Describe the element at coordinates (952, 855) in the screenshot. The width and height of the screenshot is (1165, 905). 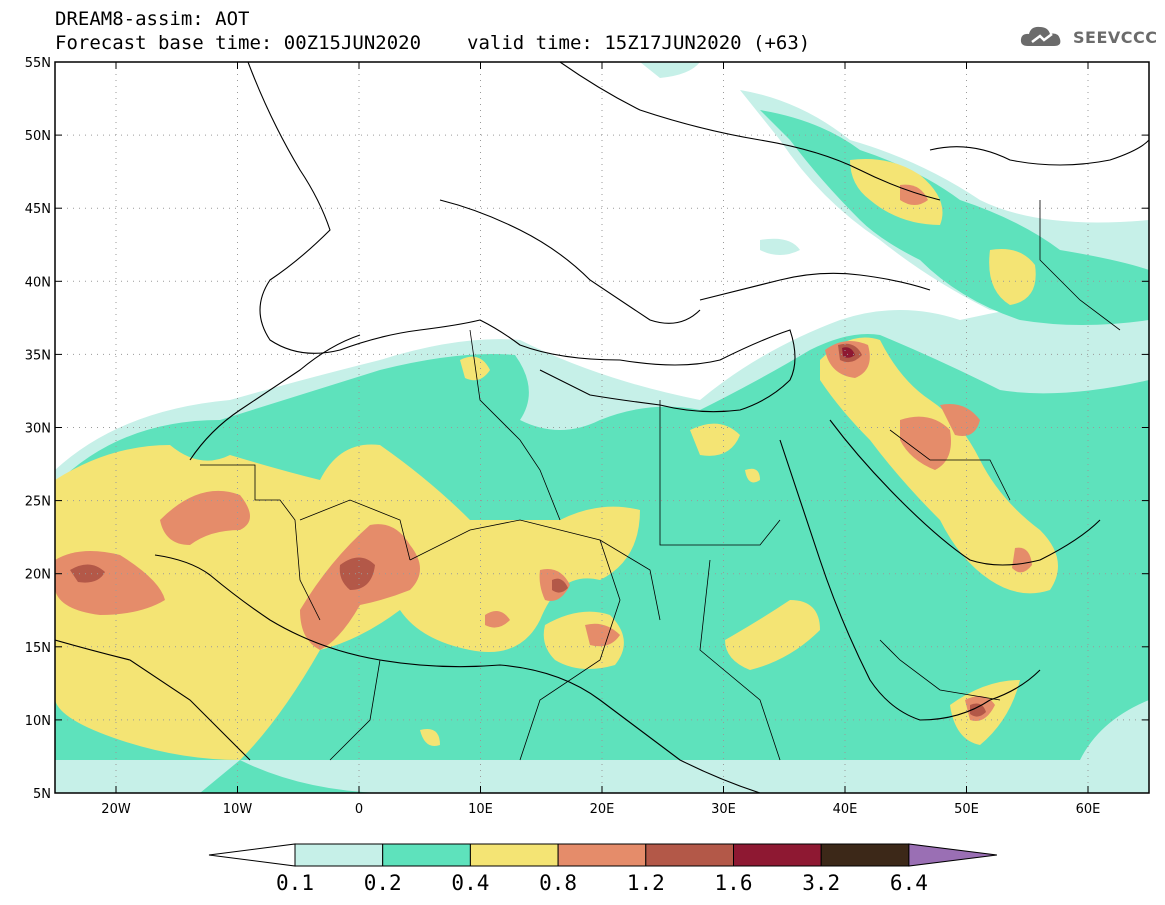
I see `colorbar-arrow-high` at that location.